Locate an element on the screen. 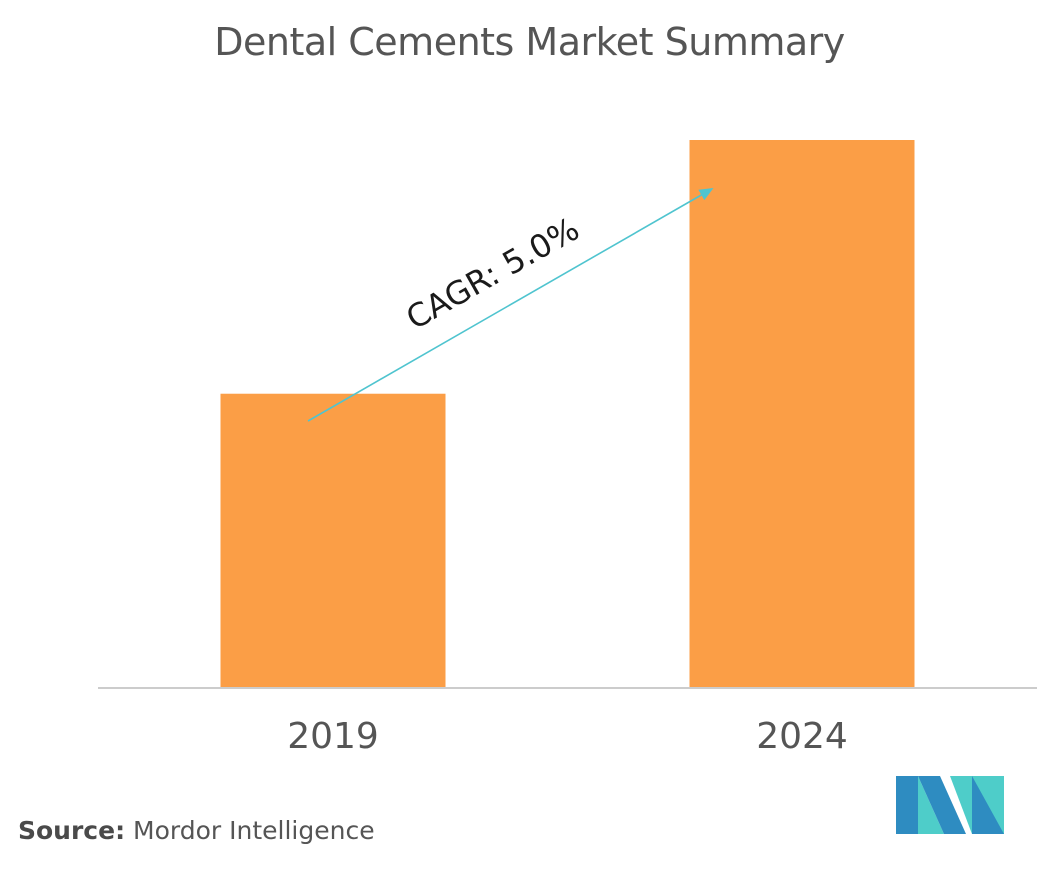  cagr-arrow is located at coordinates (510, 305).